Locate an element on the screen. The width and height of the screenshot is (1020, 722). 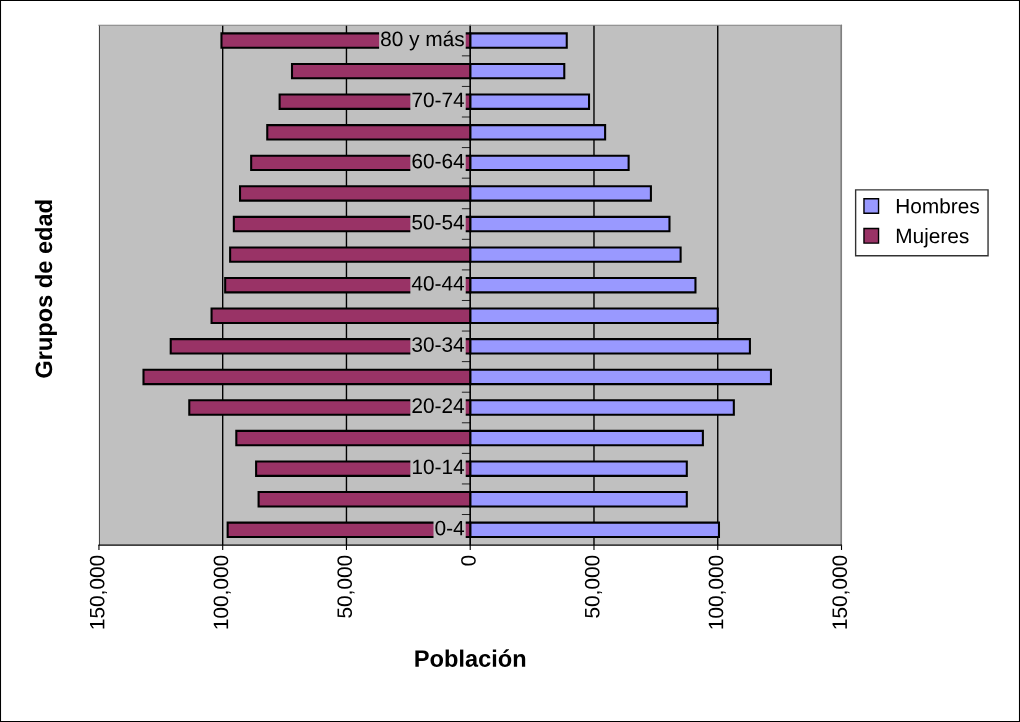
y-tick-label: 20-24 is located at coordinates (438, 406).